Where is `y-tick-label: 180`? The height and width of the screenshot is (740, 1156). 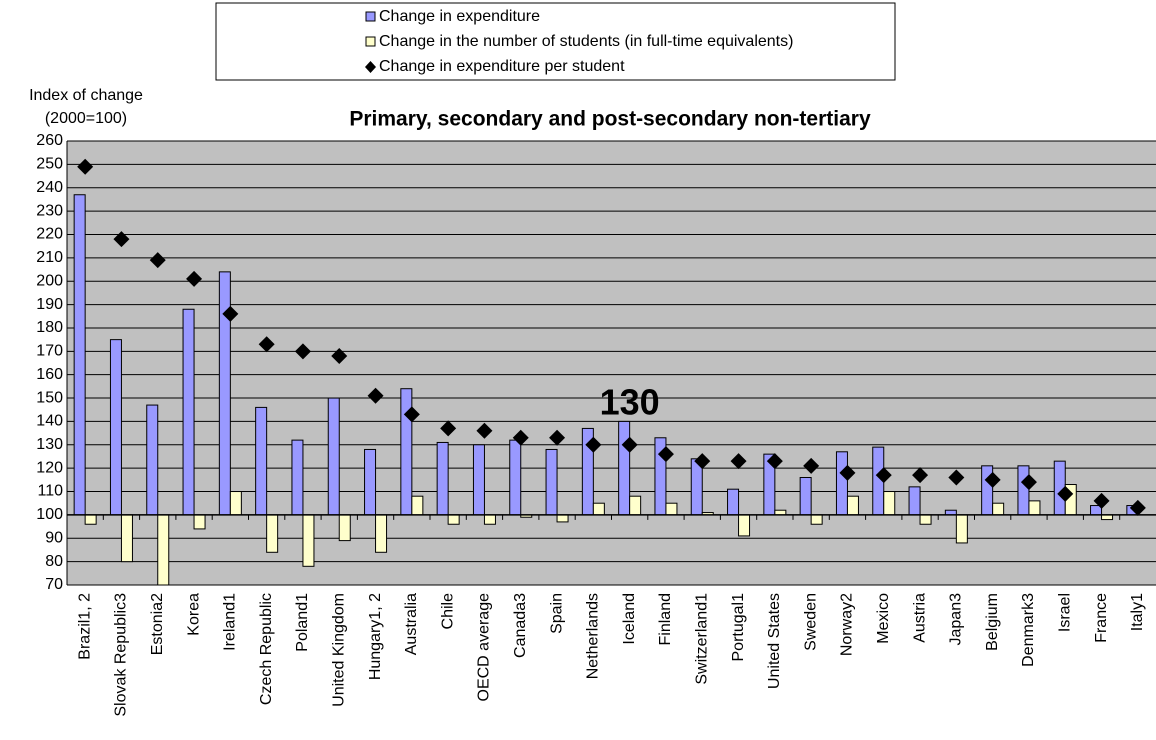 y-tick-label: 180 is located at coordinates (49, 327).